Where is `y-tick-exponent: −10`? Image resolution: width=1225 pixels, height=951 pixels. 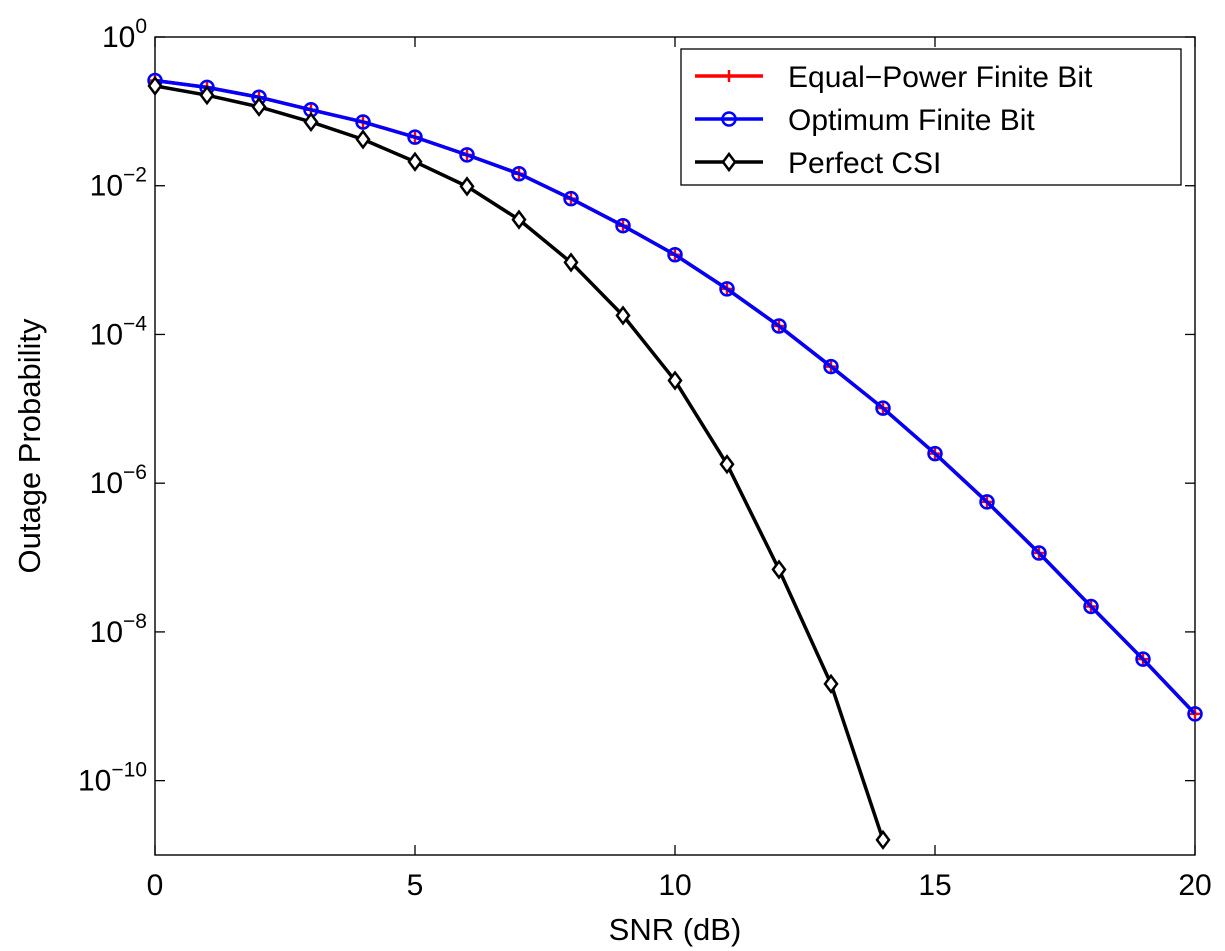 y-tick-exponent: −10 is located at coordinates (129, 770).